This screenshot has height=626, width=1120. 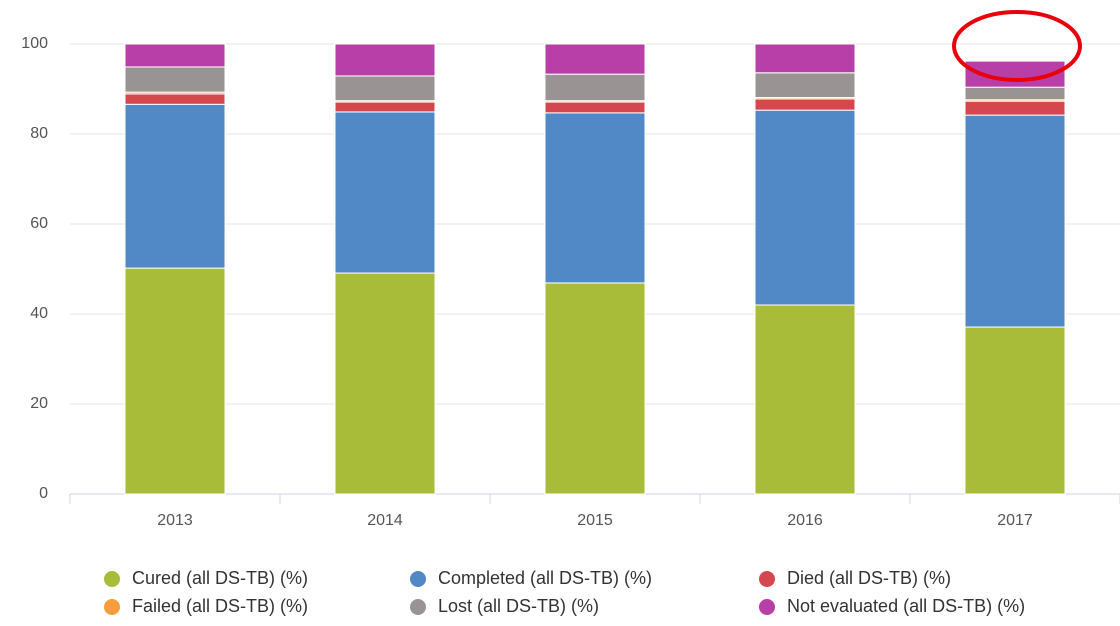 What do you see at coordinates (220, 578) in the screenshot?
I see `legend-label: Cured (all DS-TB) (%)` at bounding box center [220, 578].